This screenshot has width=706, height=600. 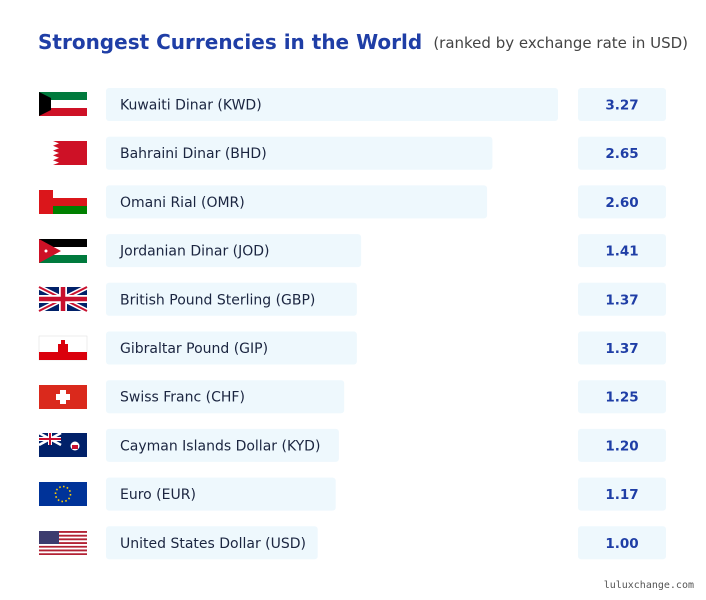 I want to click on flags, so click(x=63, y=323).